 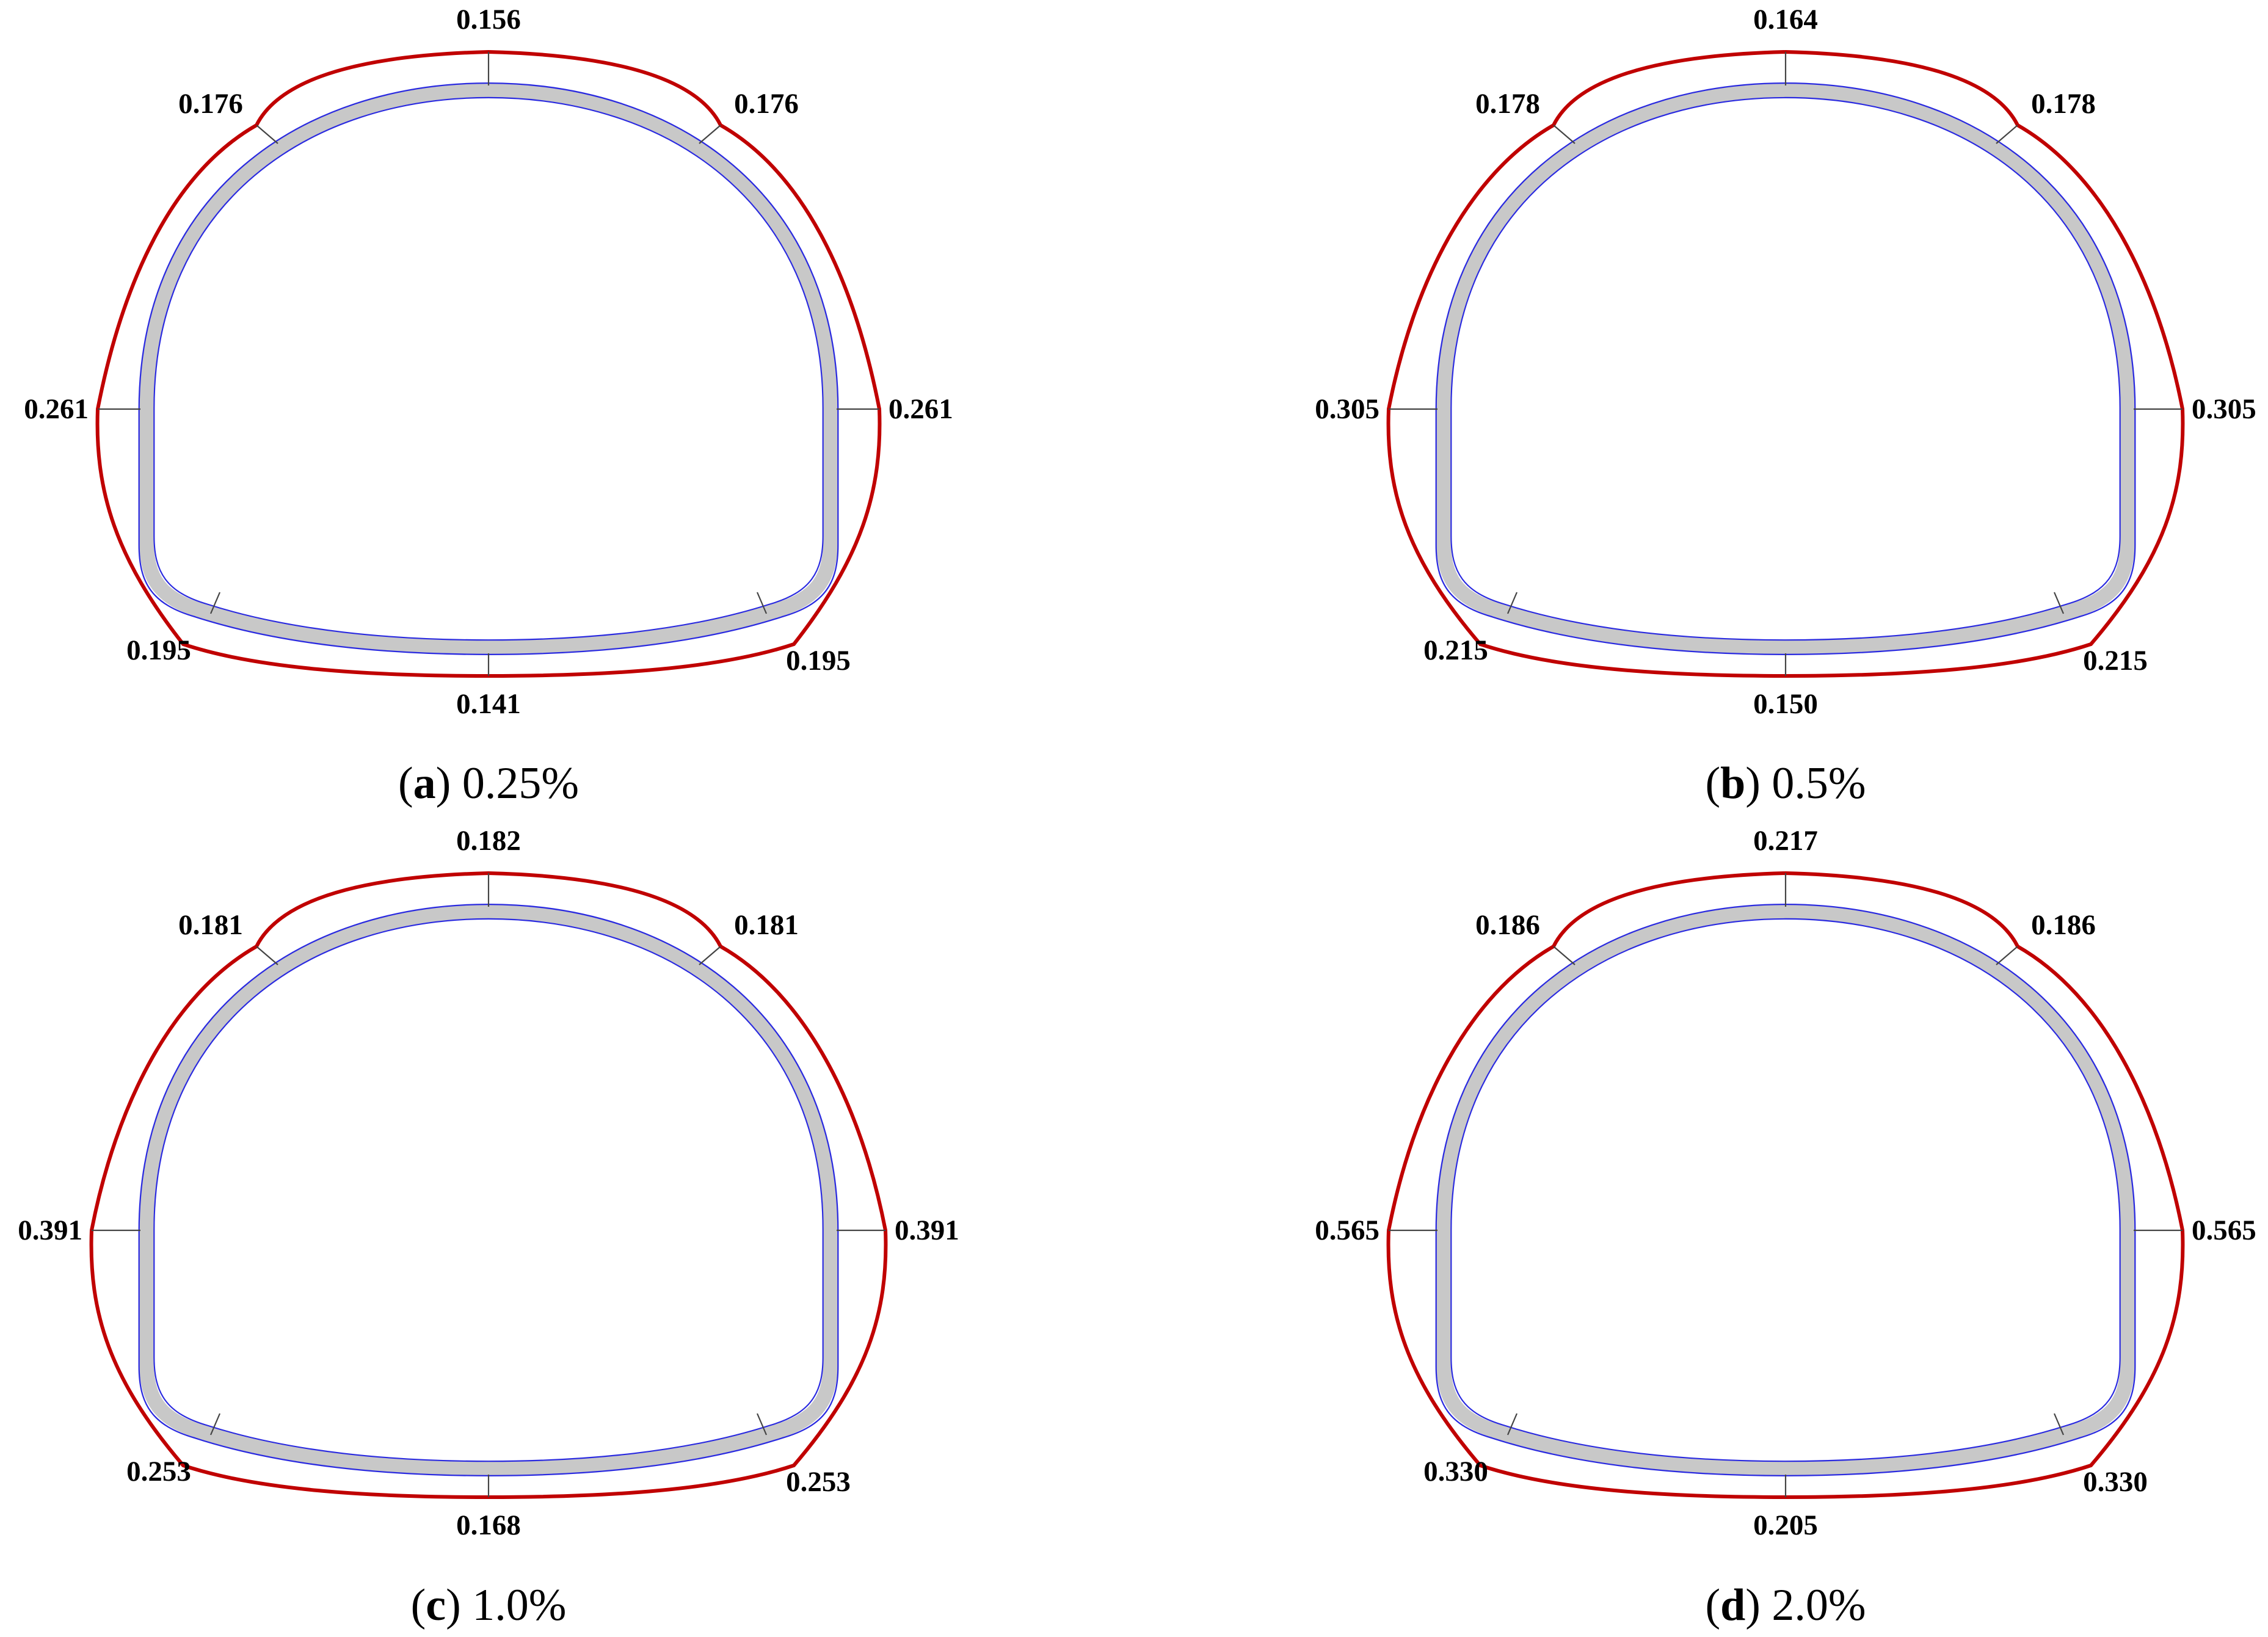 I want to click on value-label-invert: 0.205, so click(x=1786, y=1525).